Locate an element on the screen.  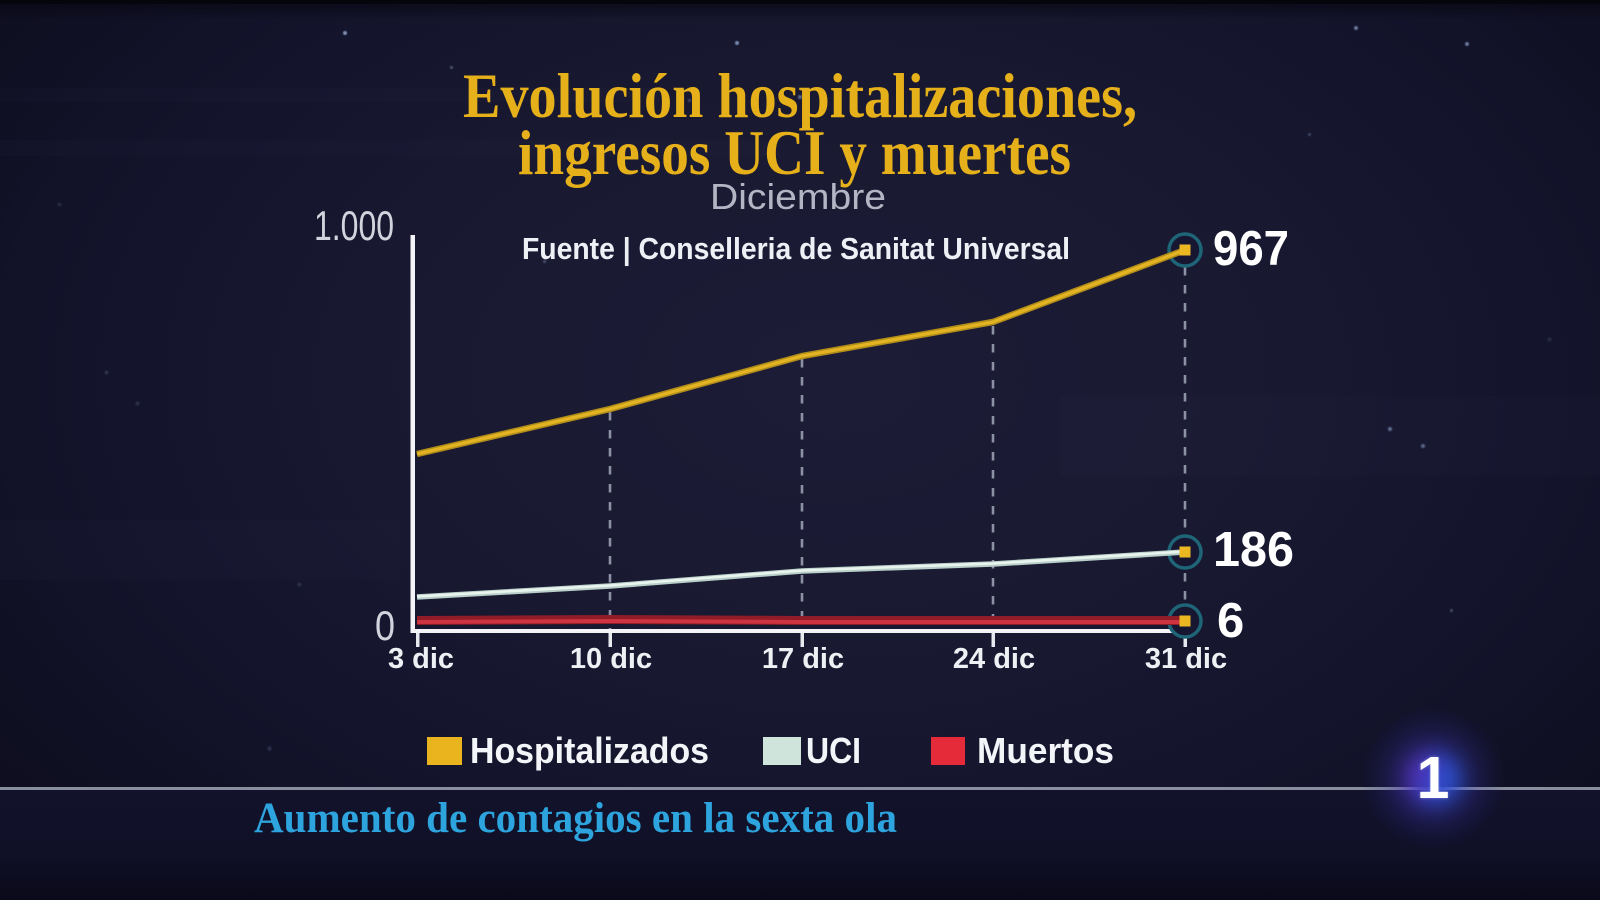
svg-text: 186 is located at coordinates (1253, 550).